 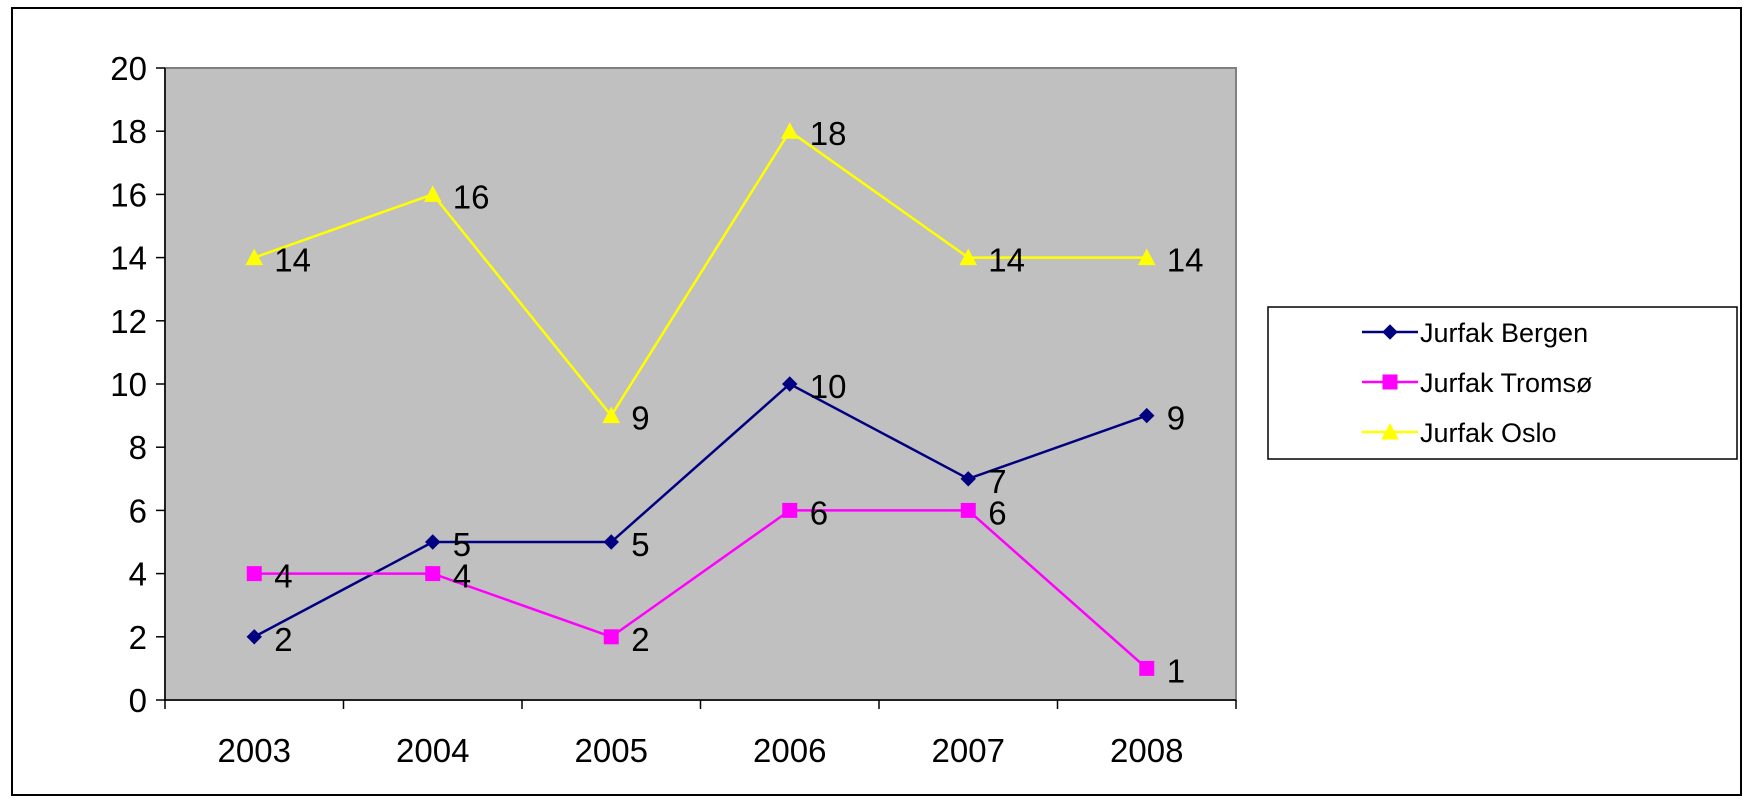 I want to click on y-tick-label: 8, so click(x=138, y=447).